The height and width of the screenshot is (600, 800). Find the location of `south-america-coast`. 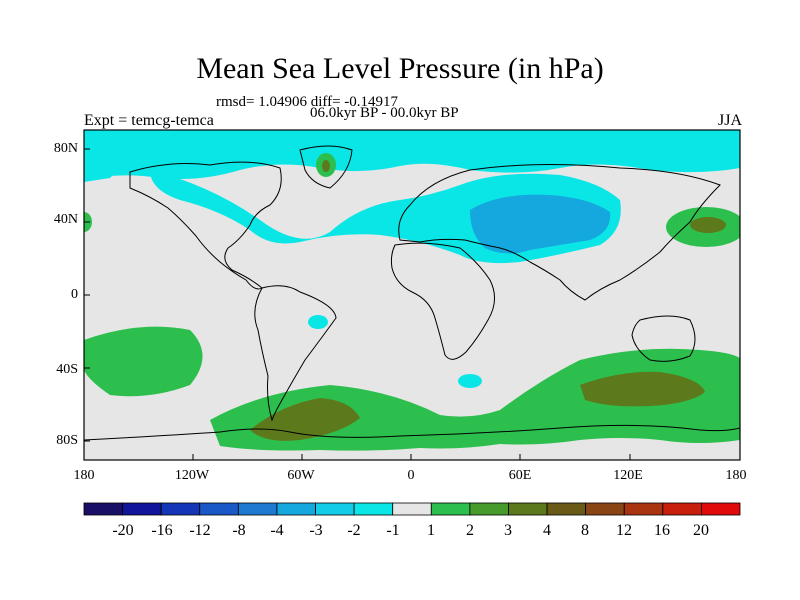

south-america-coast is located at coordinates (295, 353).